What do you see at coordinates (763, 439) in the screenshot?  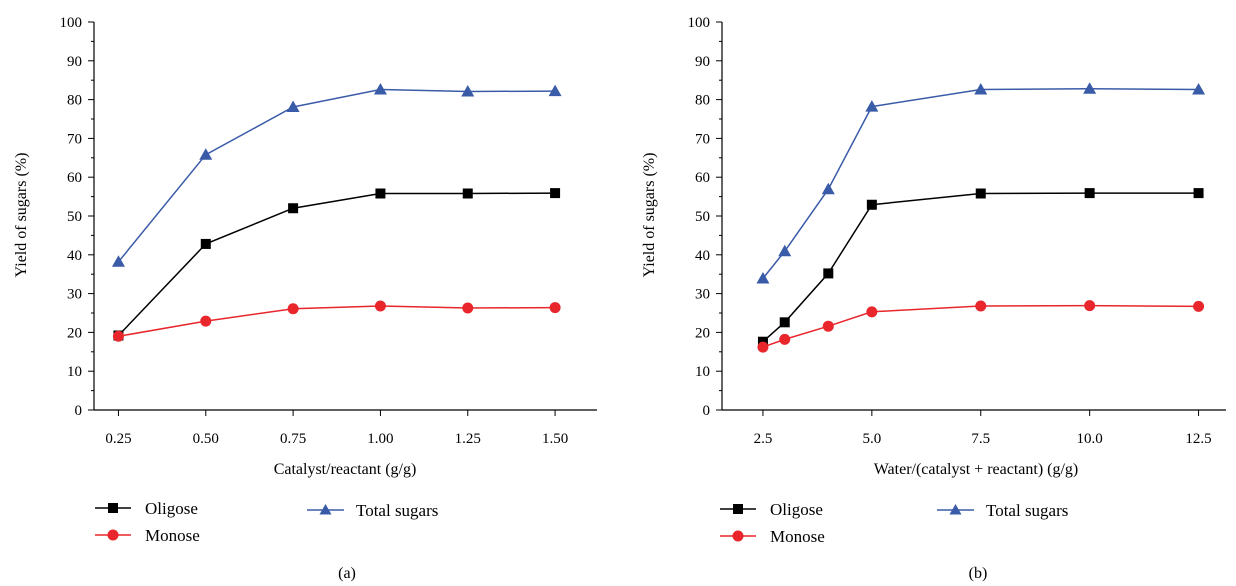 I see `x-tick-label: 2.5` at bounding box center [763, 439].